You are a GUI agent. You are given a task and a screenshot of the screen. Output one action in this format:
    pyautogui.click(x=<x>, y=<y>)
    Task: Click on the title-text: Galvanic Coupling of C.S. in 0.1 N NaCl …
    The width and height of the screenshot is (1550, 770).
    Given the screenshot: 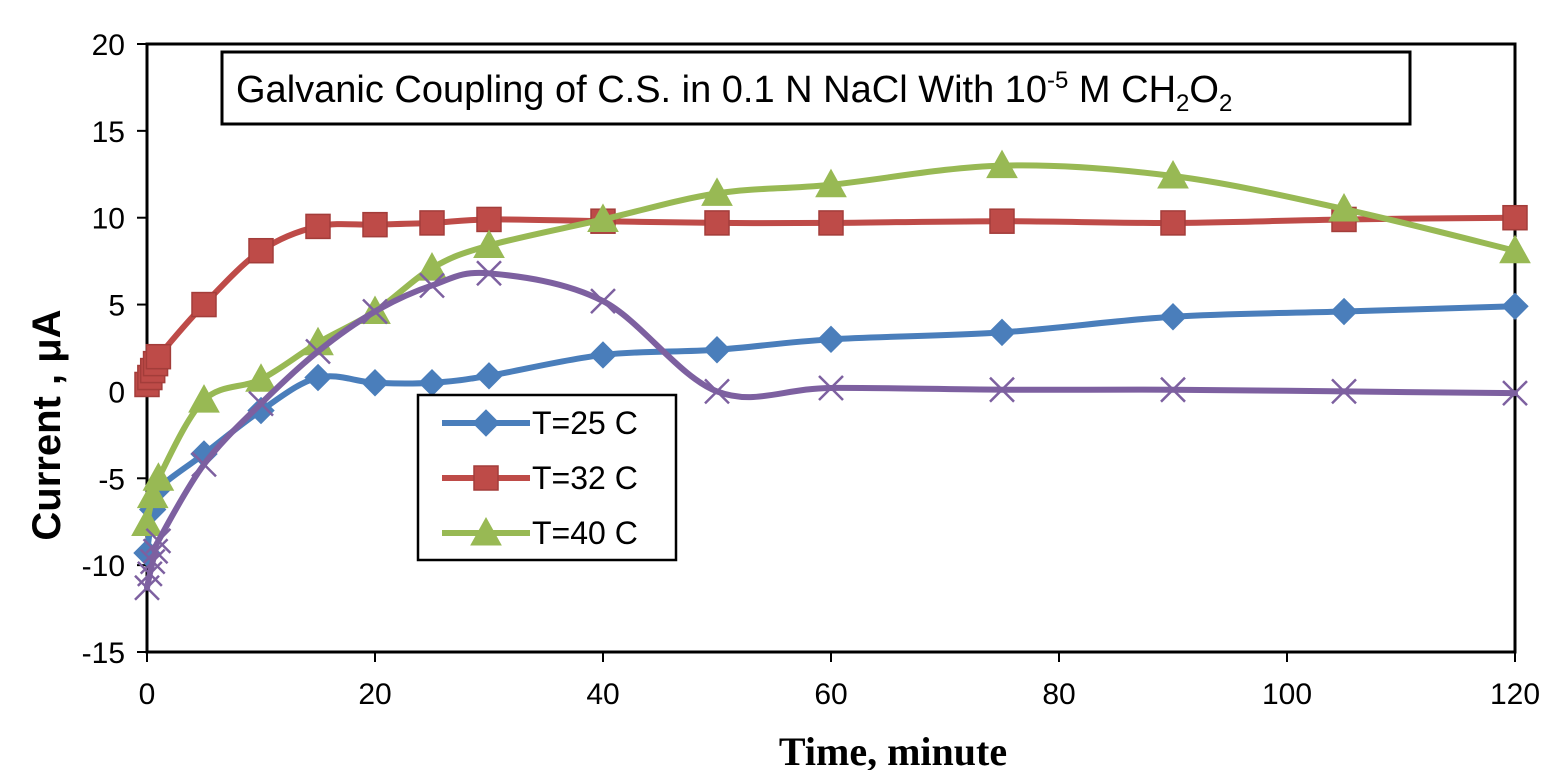 What is the action you would take?
    pyautogui.click(x=734, y=92)
    